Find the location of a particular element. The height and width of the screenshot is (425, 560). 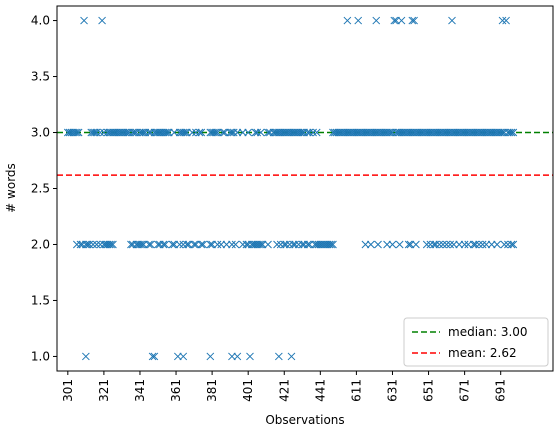

x-axis-label: Observations is located at coordinates (304, 419).